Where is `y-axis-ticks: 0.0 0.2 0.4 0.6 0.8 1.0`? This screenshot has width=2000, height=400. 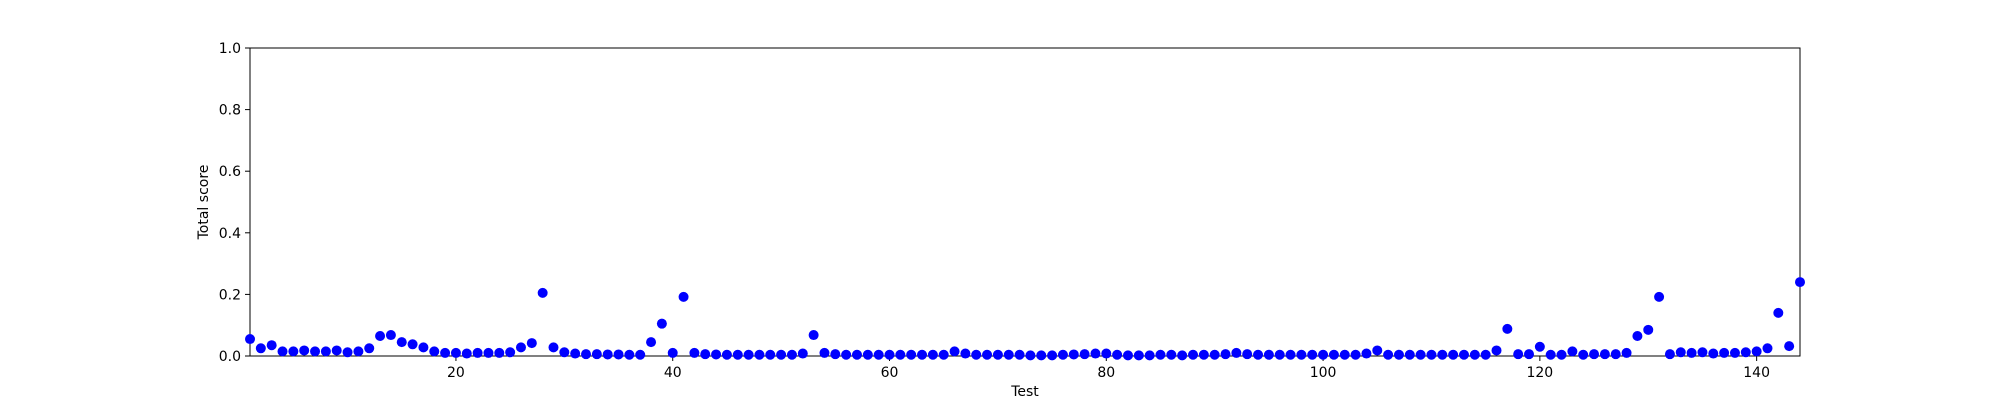
y-axis-ticks: 0.0 0.2 0.4 0.6 0.8 1.0 is located at coordinates (234, 203).